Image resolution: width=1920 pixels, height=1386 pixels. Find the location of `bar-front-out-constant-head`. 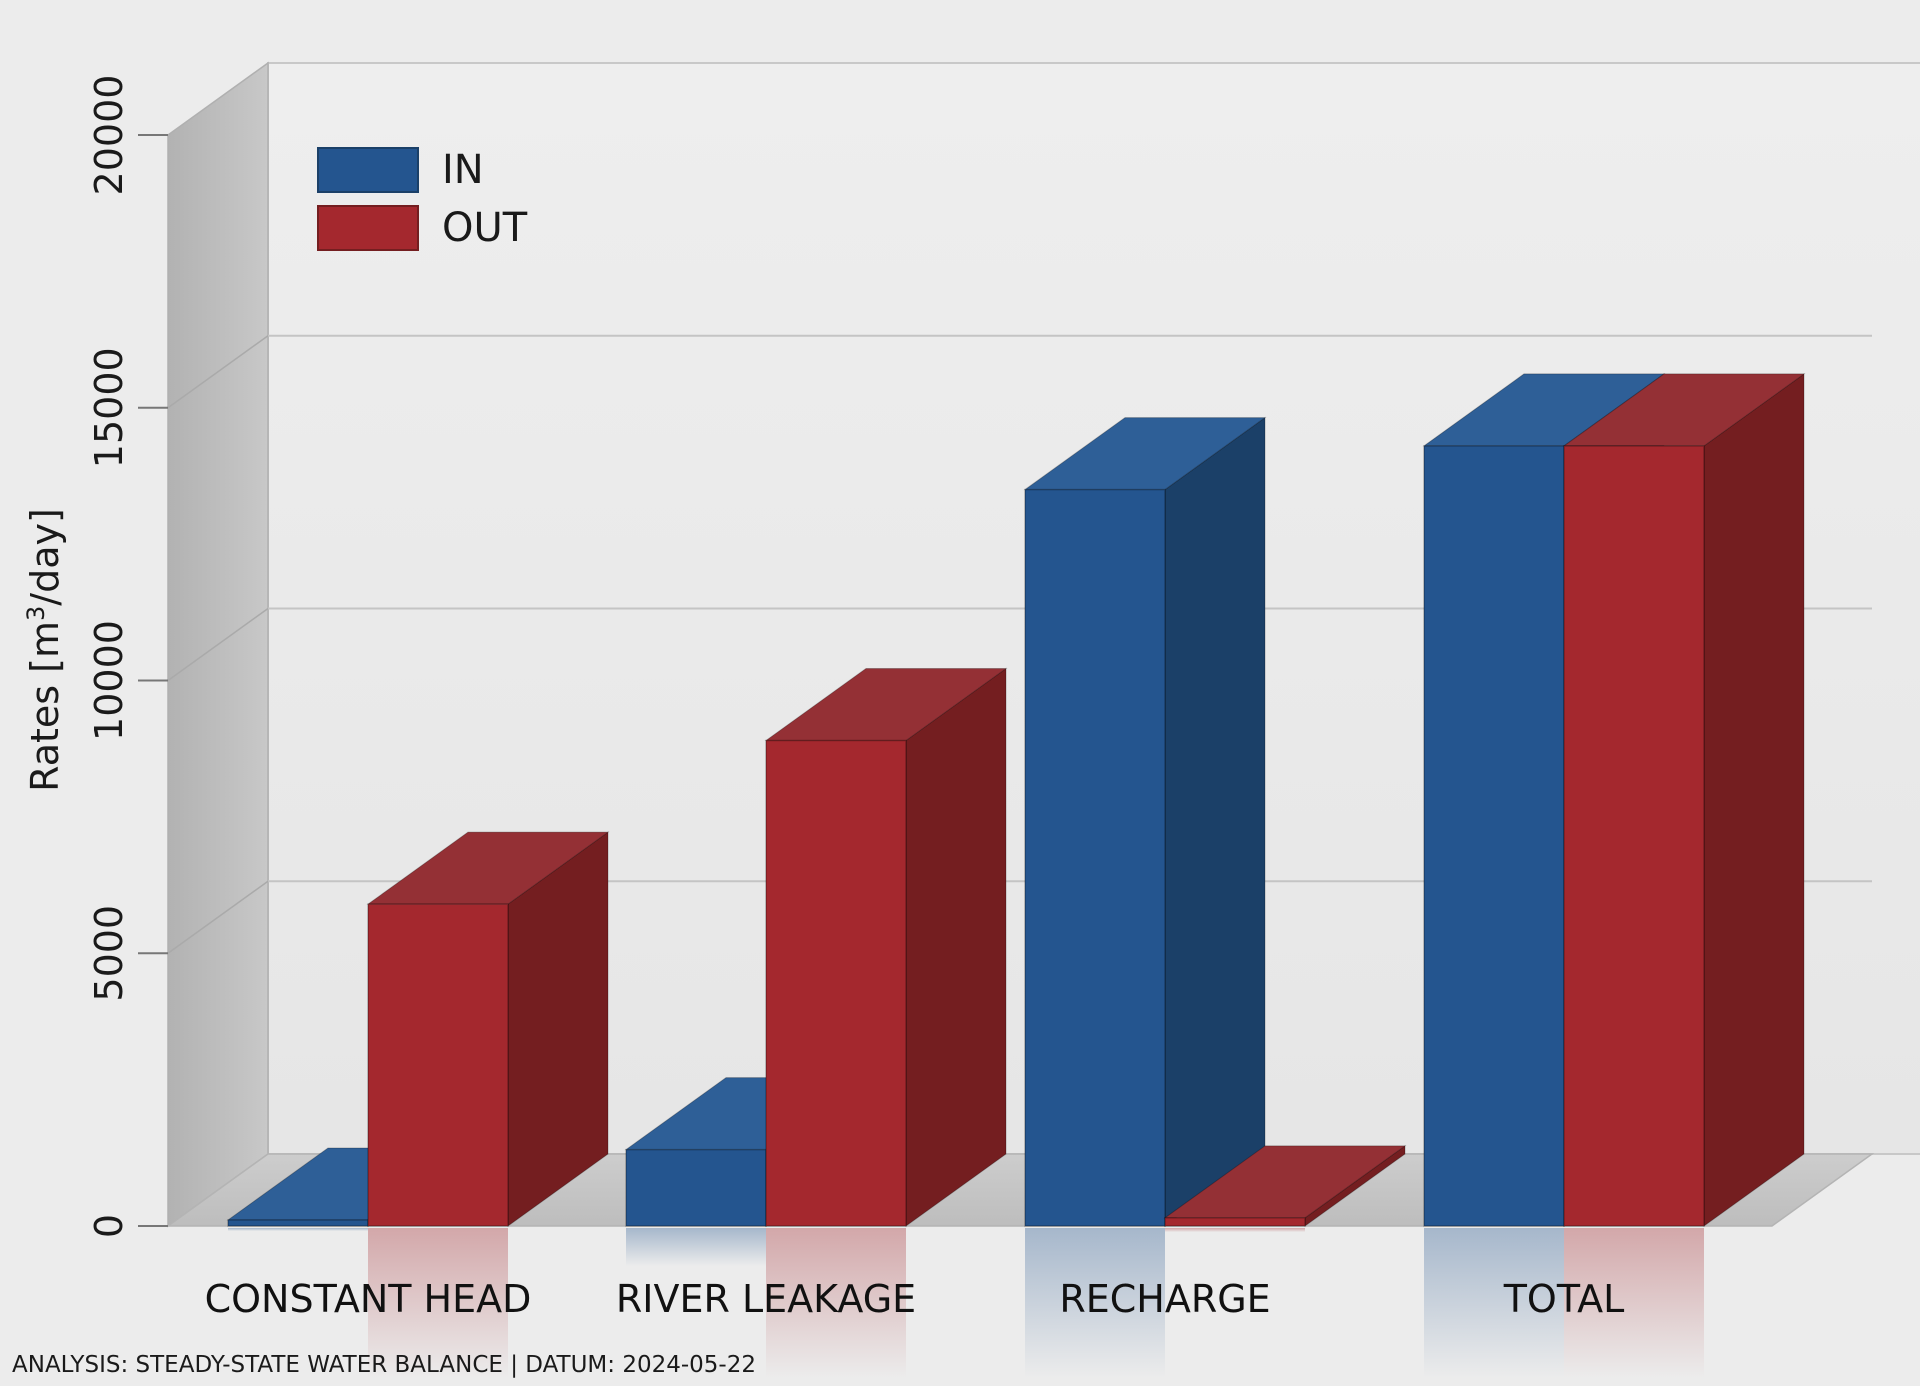

bar-front-out-constant-head is located at coordinates (438, 1065).